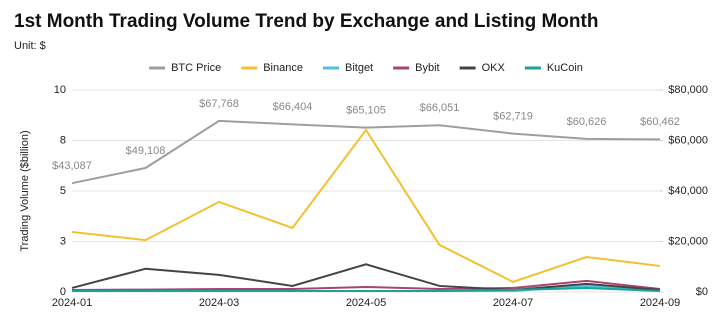 The image size is (718, 328). Describe the element at coordinates (63, 191) in the screenshot. I see `y-tick-label: 5` at that location.